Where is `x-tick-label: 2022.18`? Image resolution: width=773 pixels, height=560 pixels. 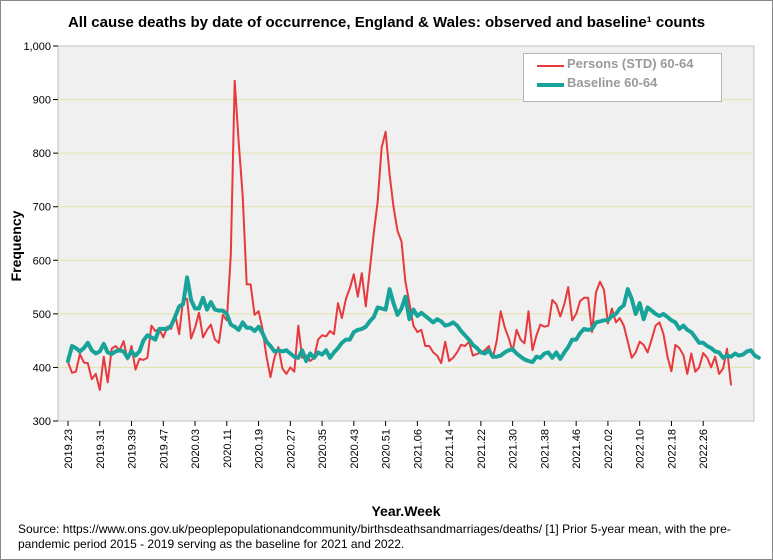
x-tick-label: 2022.18 is located at coordinates (672, 449).